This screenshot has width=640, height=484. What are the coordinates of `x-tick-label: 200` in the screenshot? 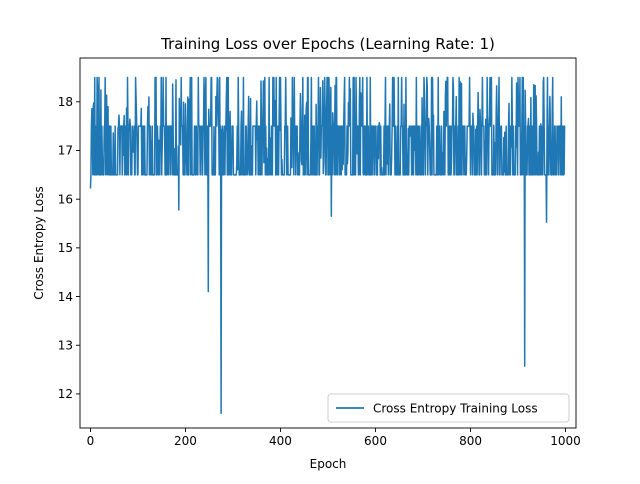 It's located at (185, 441).